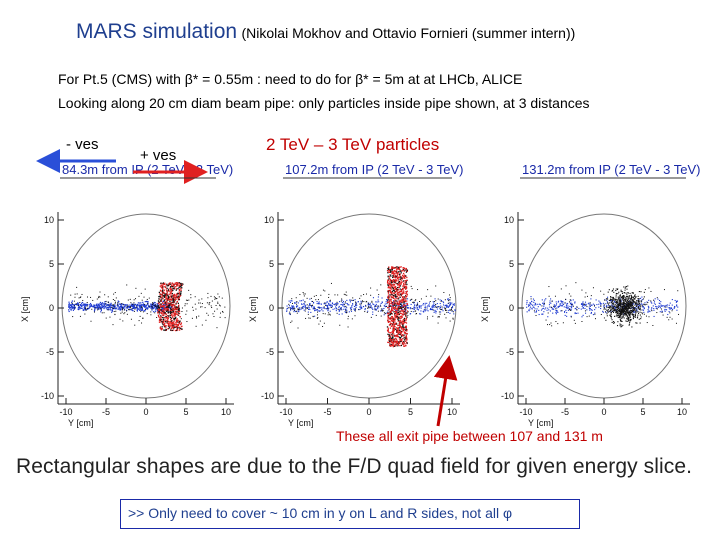 The width and height of the screenshot is (720, 540). What do you see at coordinates (158, 155) in the screenshot?
I see `positive-charge-label: + ves` at bounding box center [158, 155].